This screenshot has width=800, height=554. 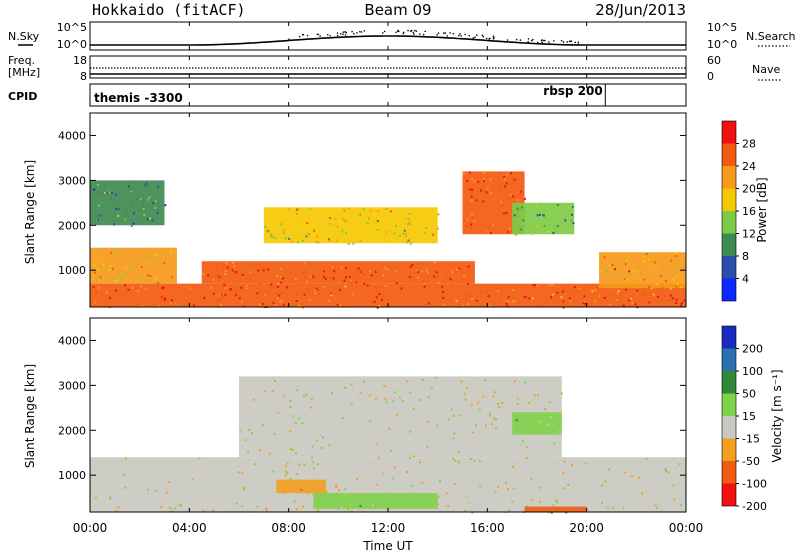 I want to click on velocity-ylabel: Slant Range [km], so click(x=30, y=416).